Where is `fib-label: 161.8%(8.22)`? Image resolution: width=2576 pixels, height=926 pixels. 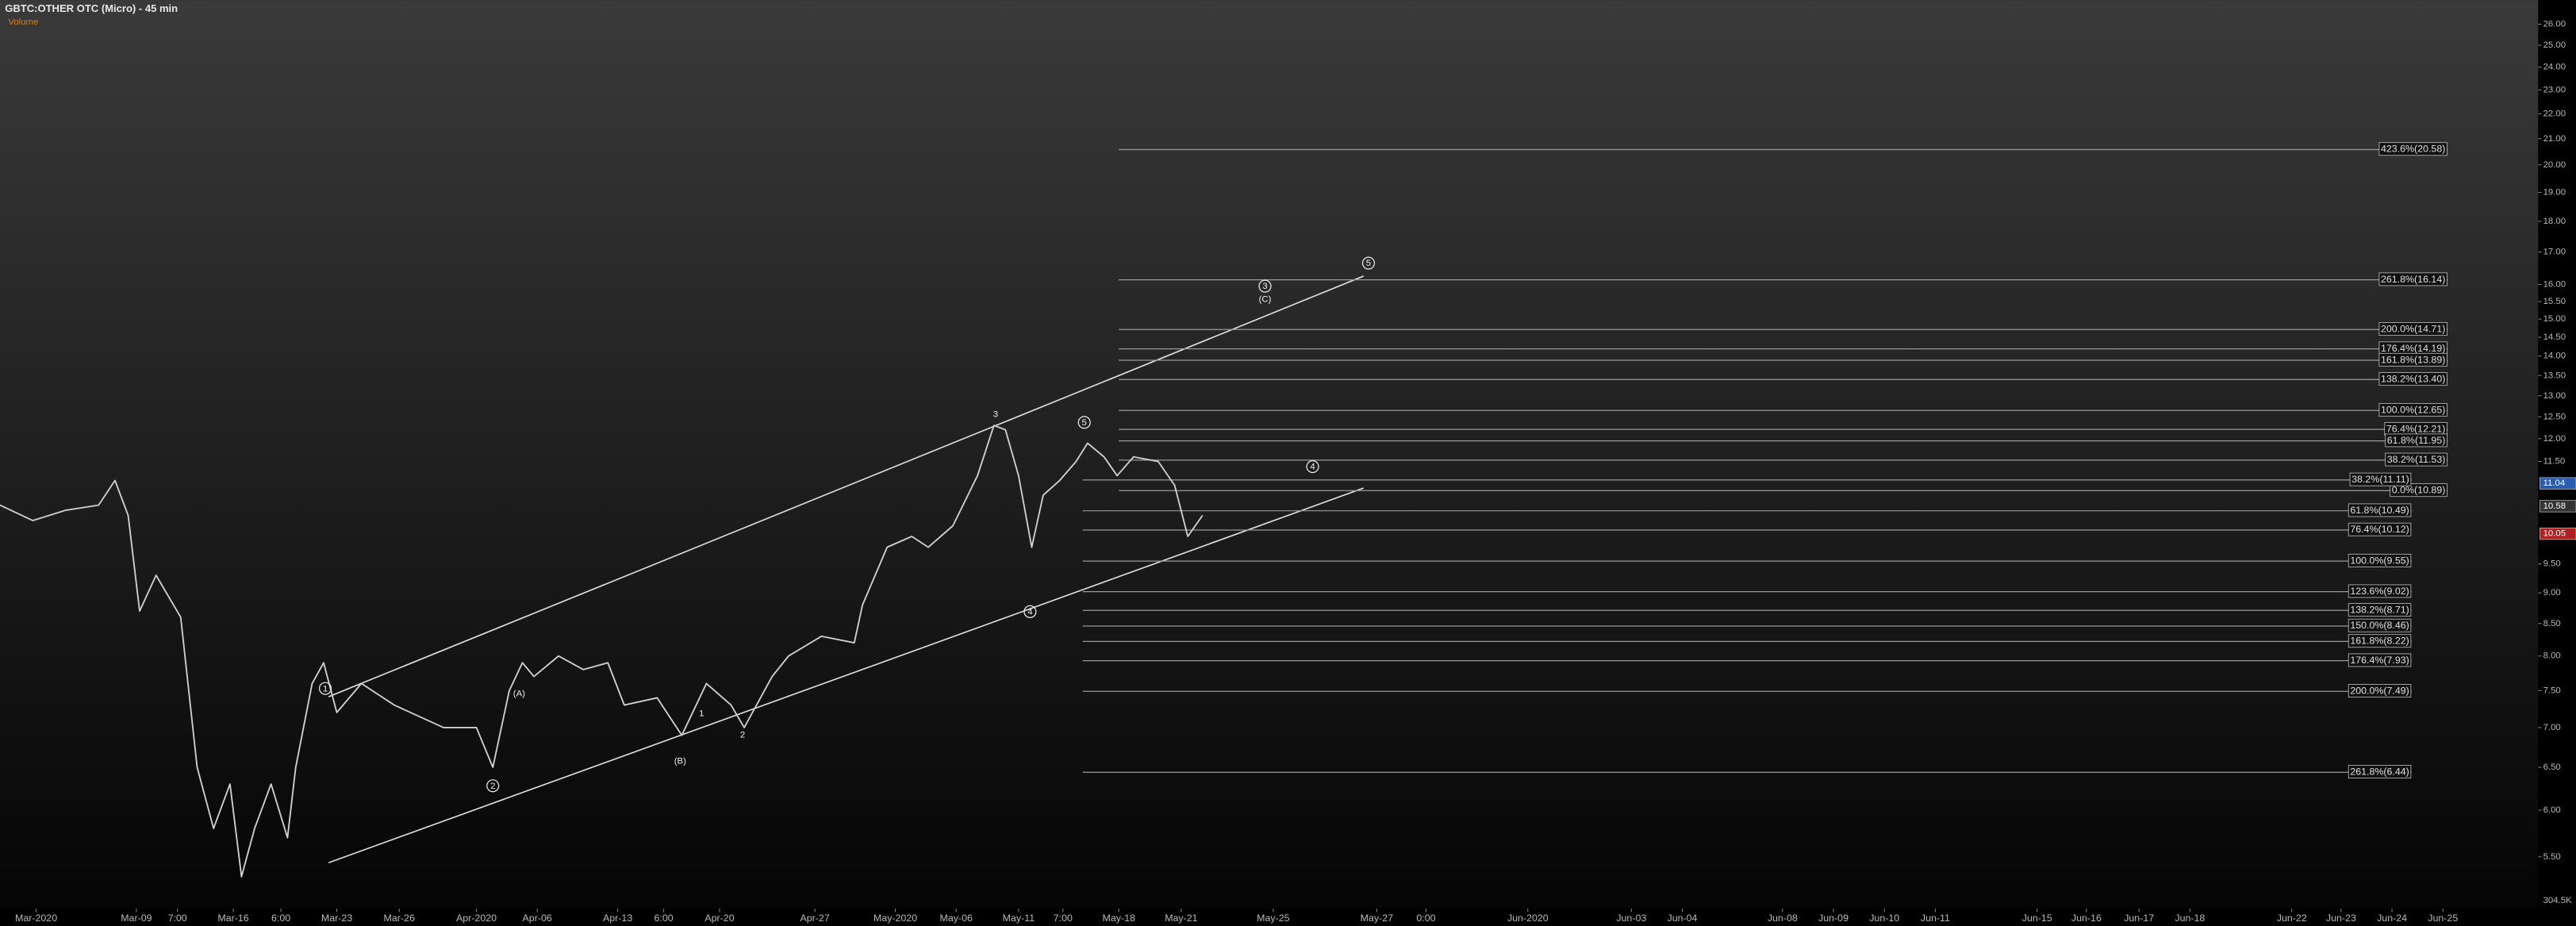
fib-label: 161.8%(8.22) is located at coordinates (2379, 641).